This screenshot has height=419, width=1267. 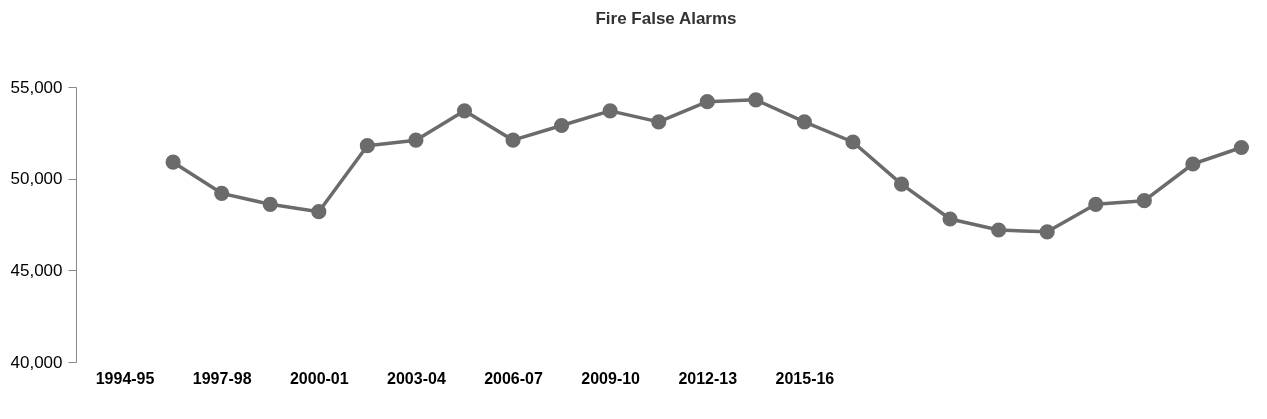 I want to click on y-tick-label: 50,000, so click(x=36, y=179).